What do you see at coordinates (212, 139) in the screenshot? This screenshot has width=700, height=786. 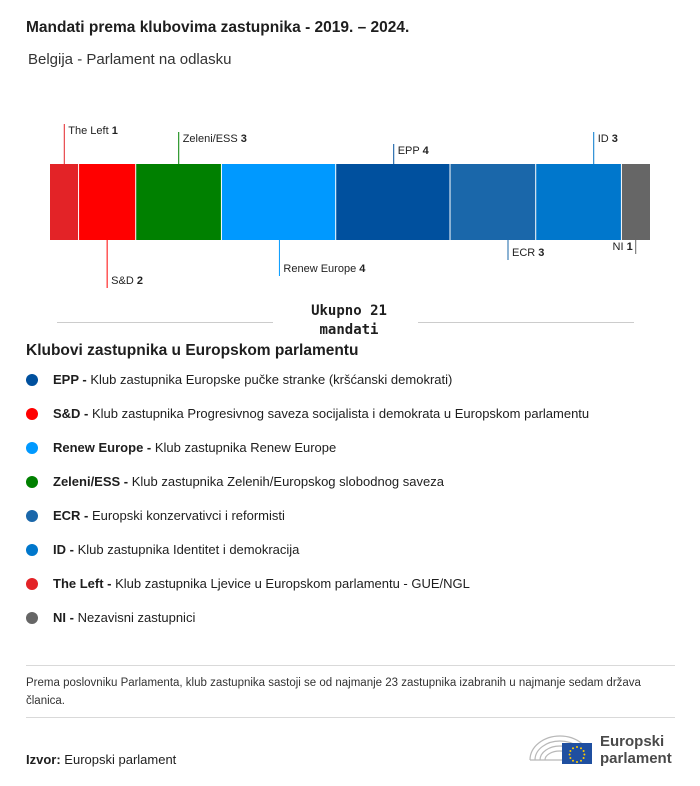 I see `party-name: Zeleni/ESS` at bounding box center [212, 139].